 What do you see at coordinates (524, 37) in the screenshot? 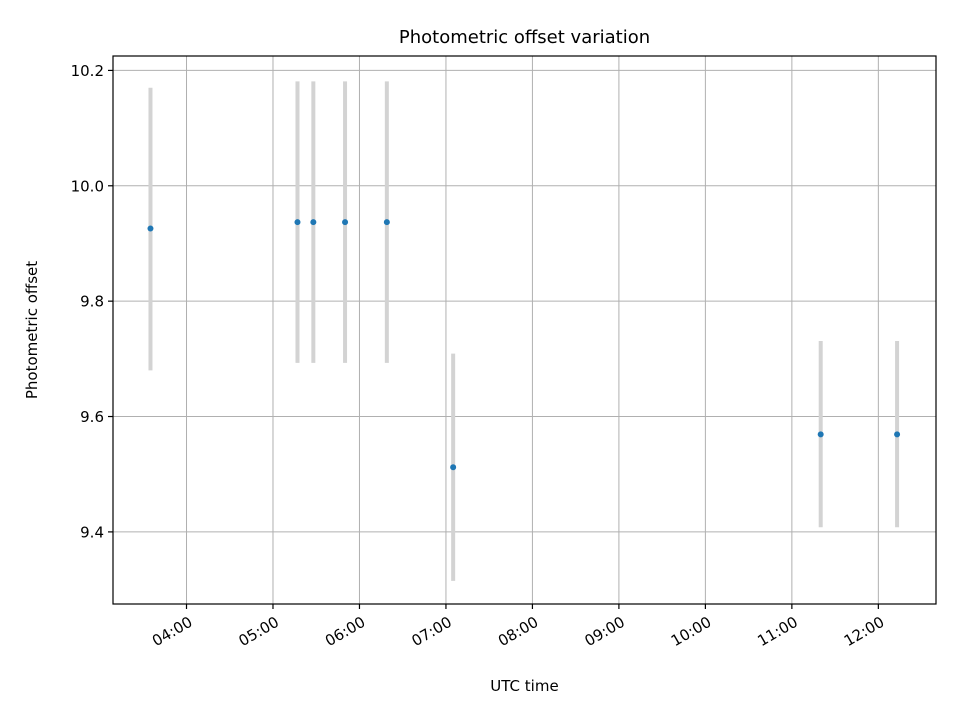
I see `chart-title: Photometric offset variation` at bounding box center [524, 37].